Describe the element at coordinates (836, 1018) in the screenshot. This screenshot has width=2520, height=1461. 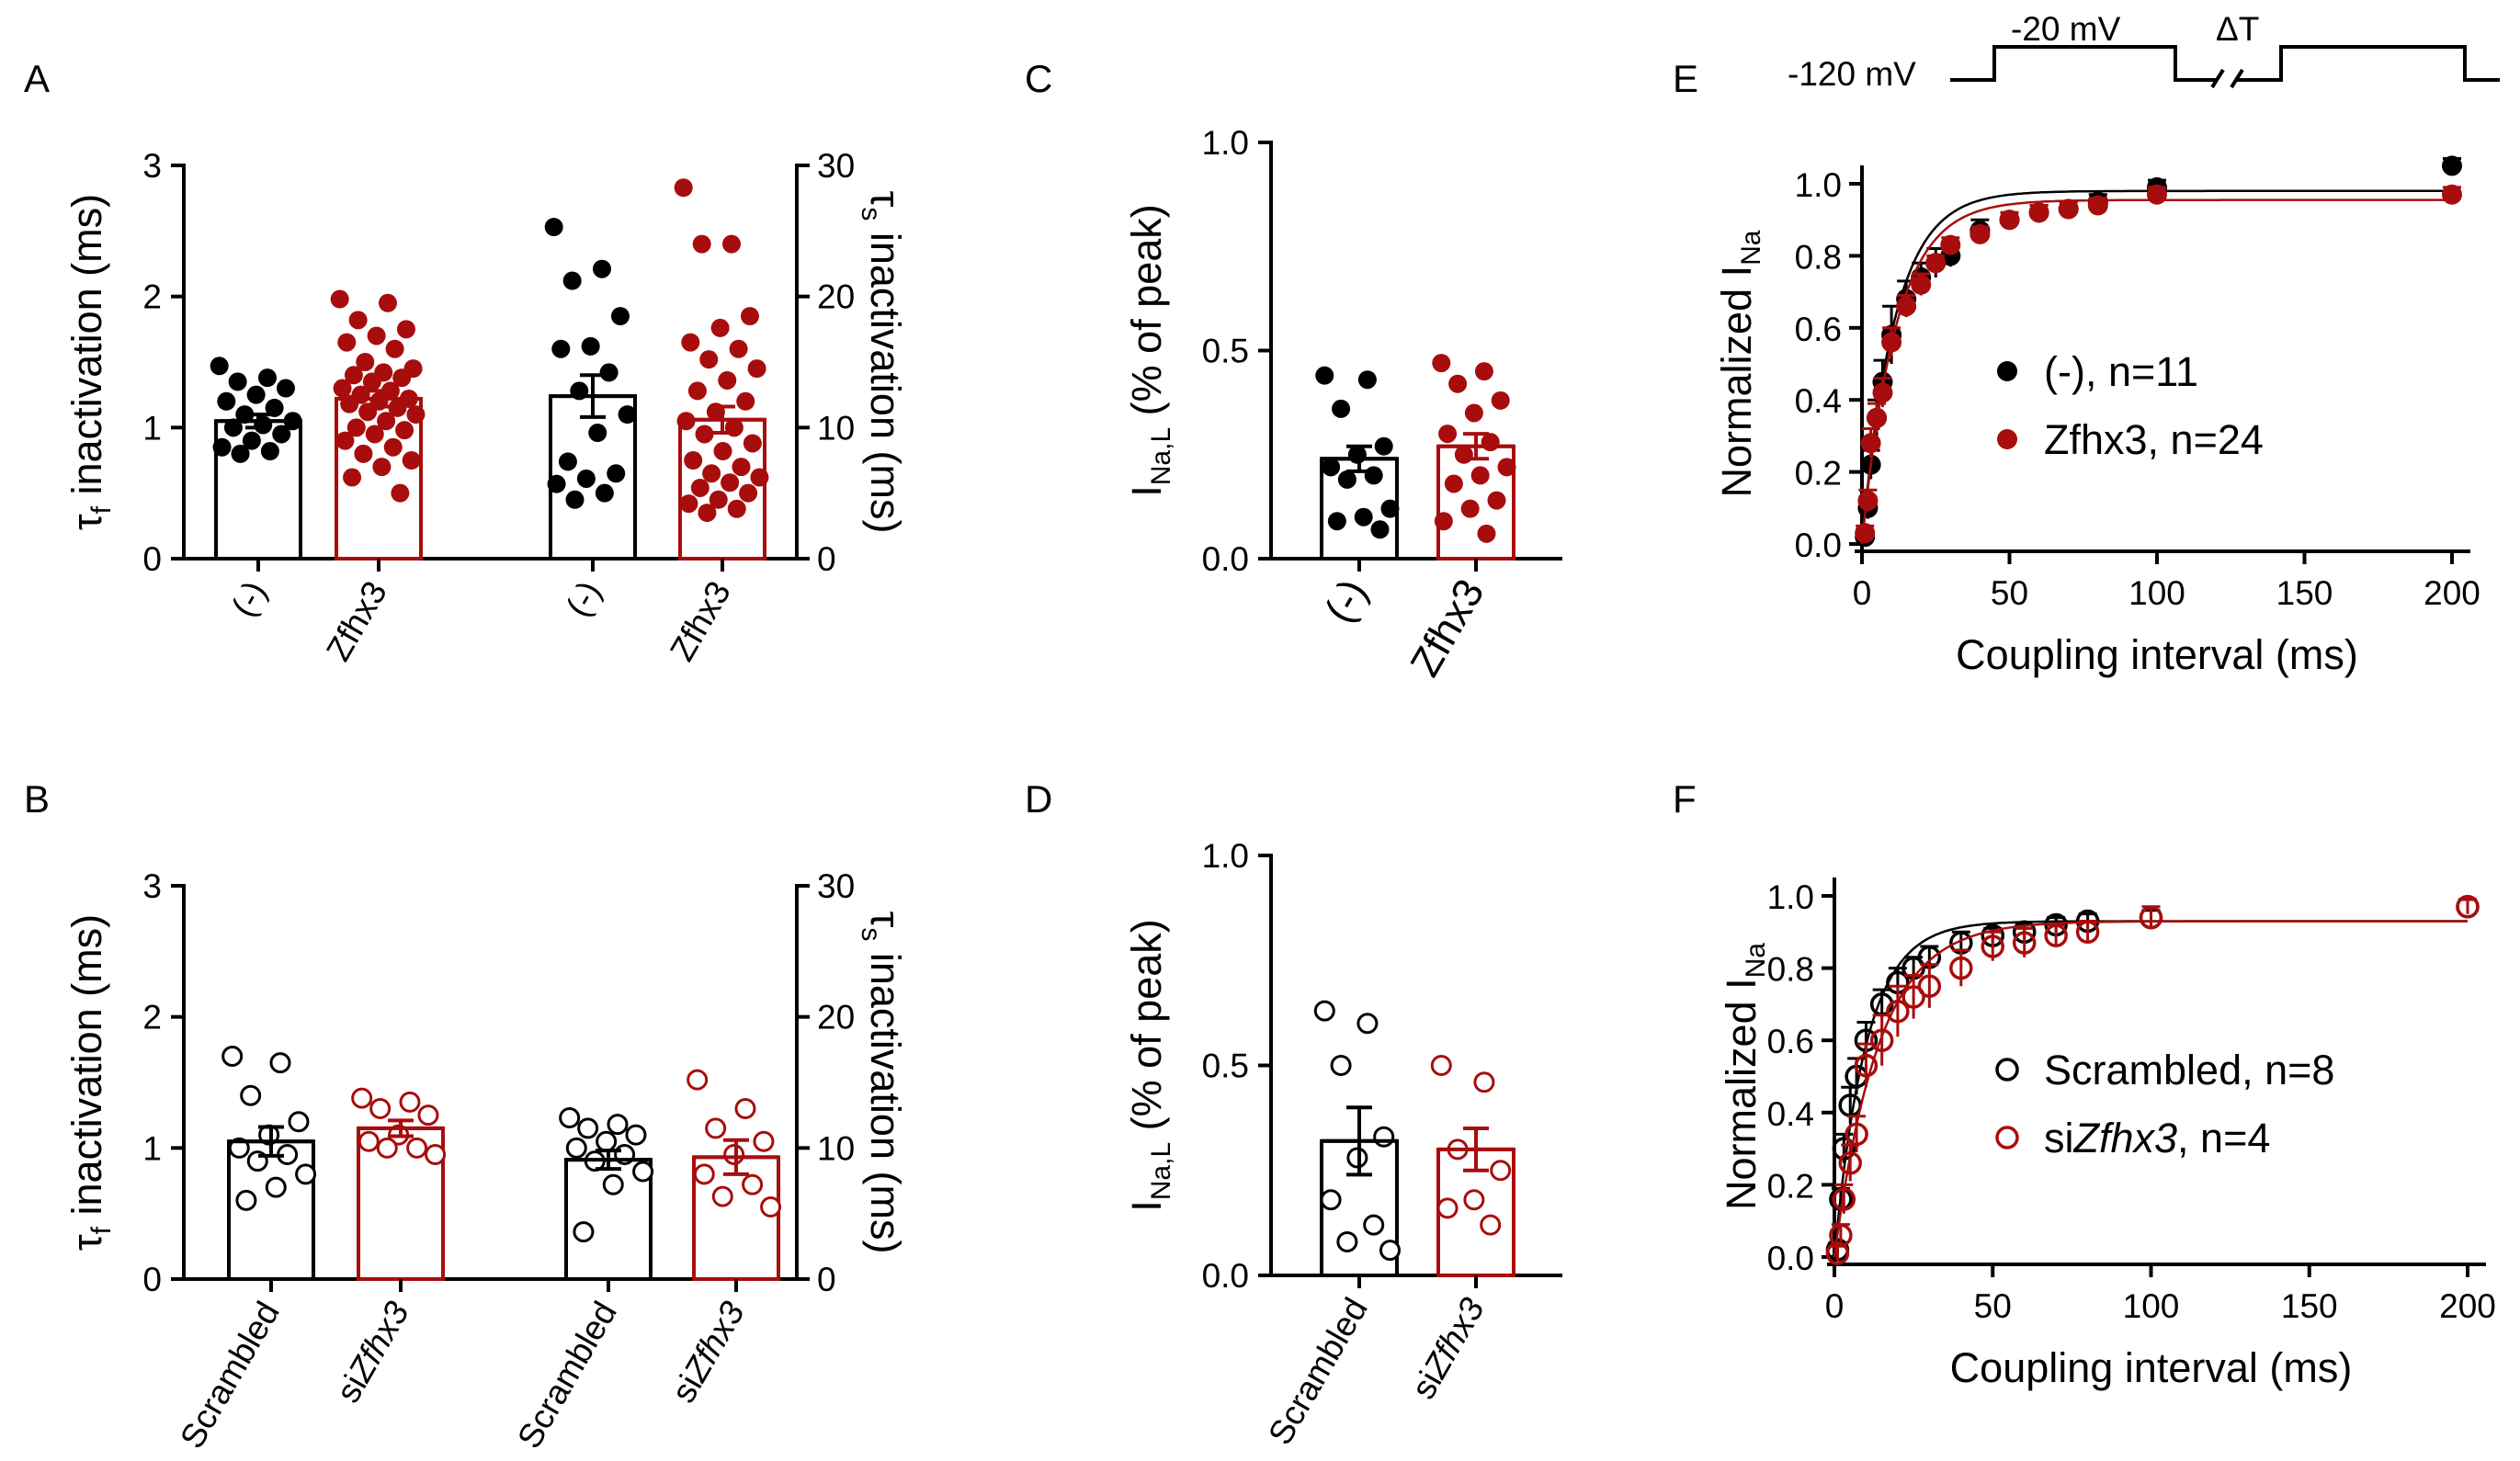
I see `y-tick-label-right: 20` at that location.